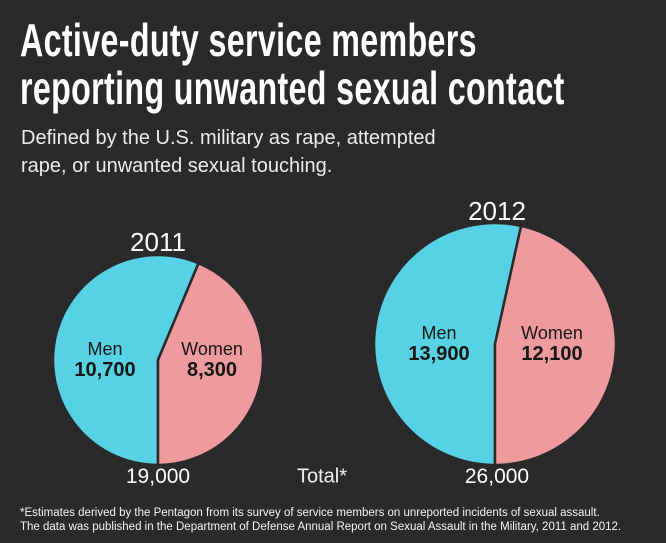 This screenshot has width=666, height=543. Describe the element at coordinates (439, 354) in the screenshot. I see `slice-value: 13,900` at that location.